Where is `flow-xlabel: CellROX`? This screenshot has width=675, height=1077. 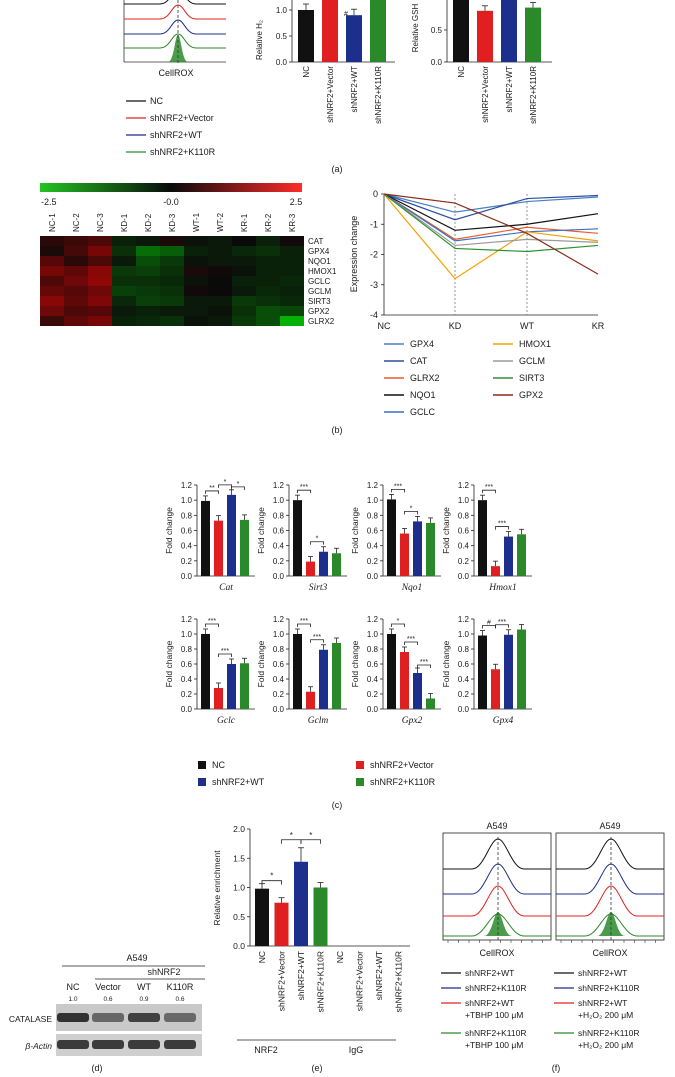 flow-xlabel: CellROX is located at coordinates (496, 953).